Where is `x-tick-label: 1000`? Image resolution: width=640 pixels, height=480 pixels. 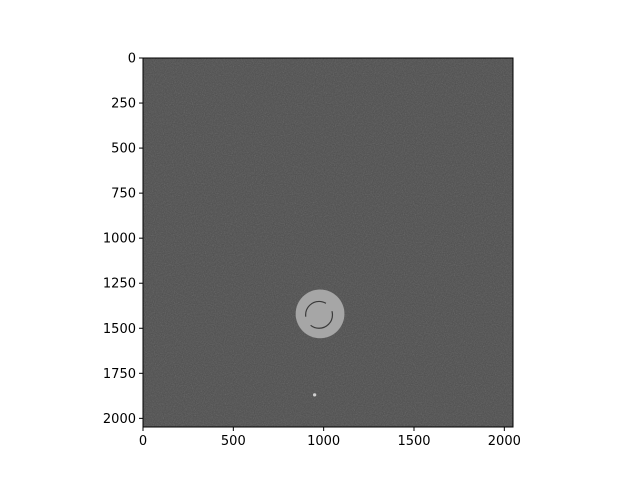
x-tick-label: 1000 is located at coordinates (323, 441).